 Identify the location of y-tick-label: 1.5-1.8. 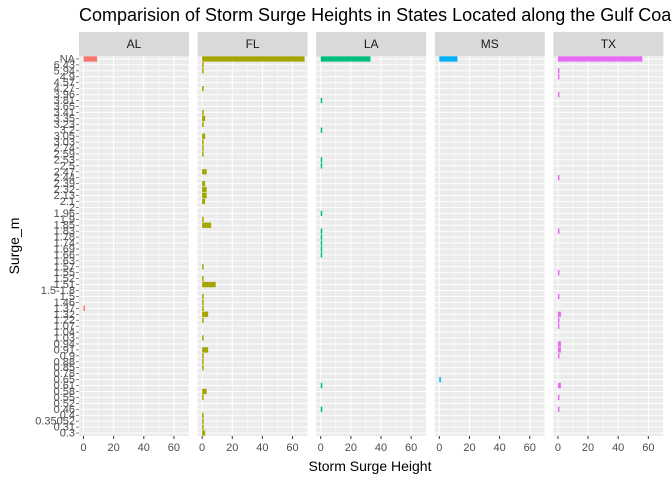
(58, 291).